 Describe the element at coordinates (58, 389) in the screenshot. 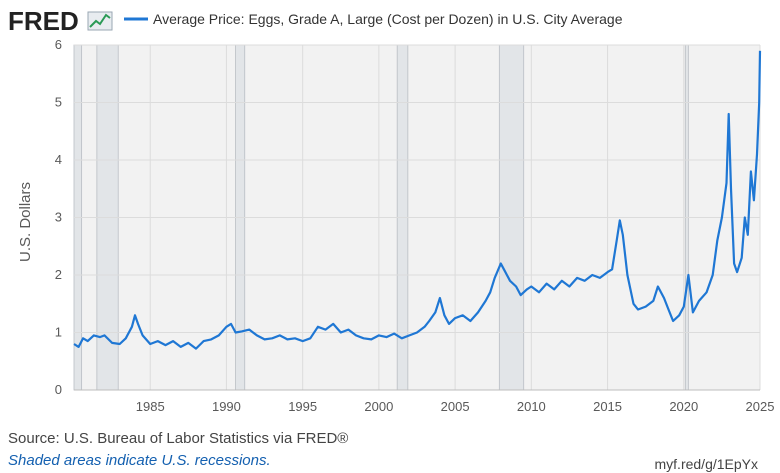

I see `y-tick-label: 0` at that location.